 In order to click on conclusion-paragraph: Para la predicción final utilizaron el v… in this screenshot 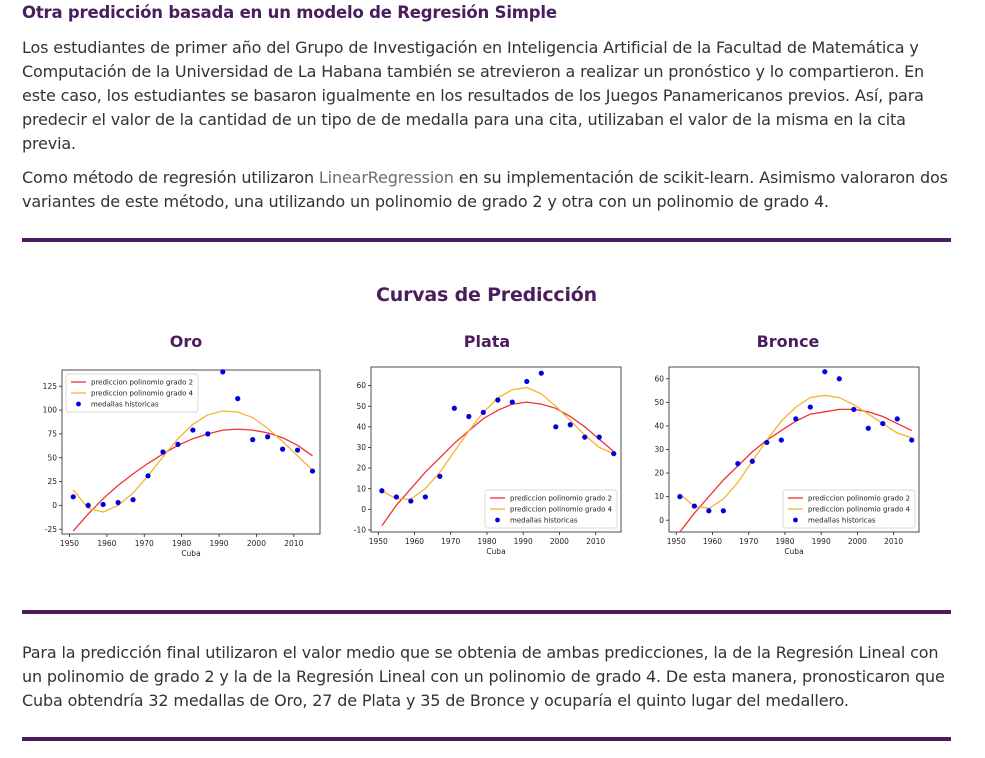, I will do `click(483, 676)`.